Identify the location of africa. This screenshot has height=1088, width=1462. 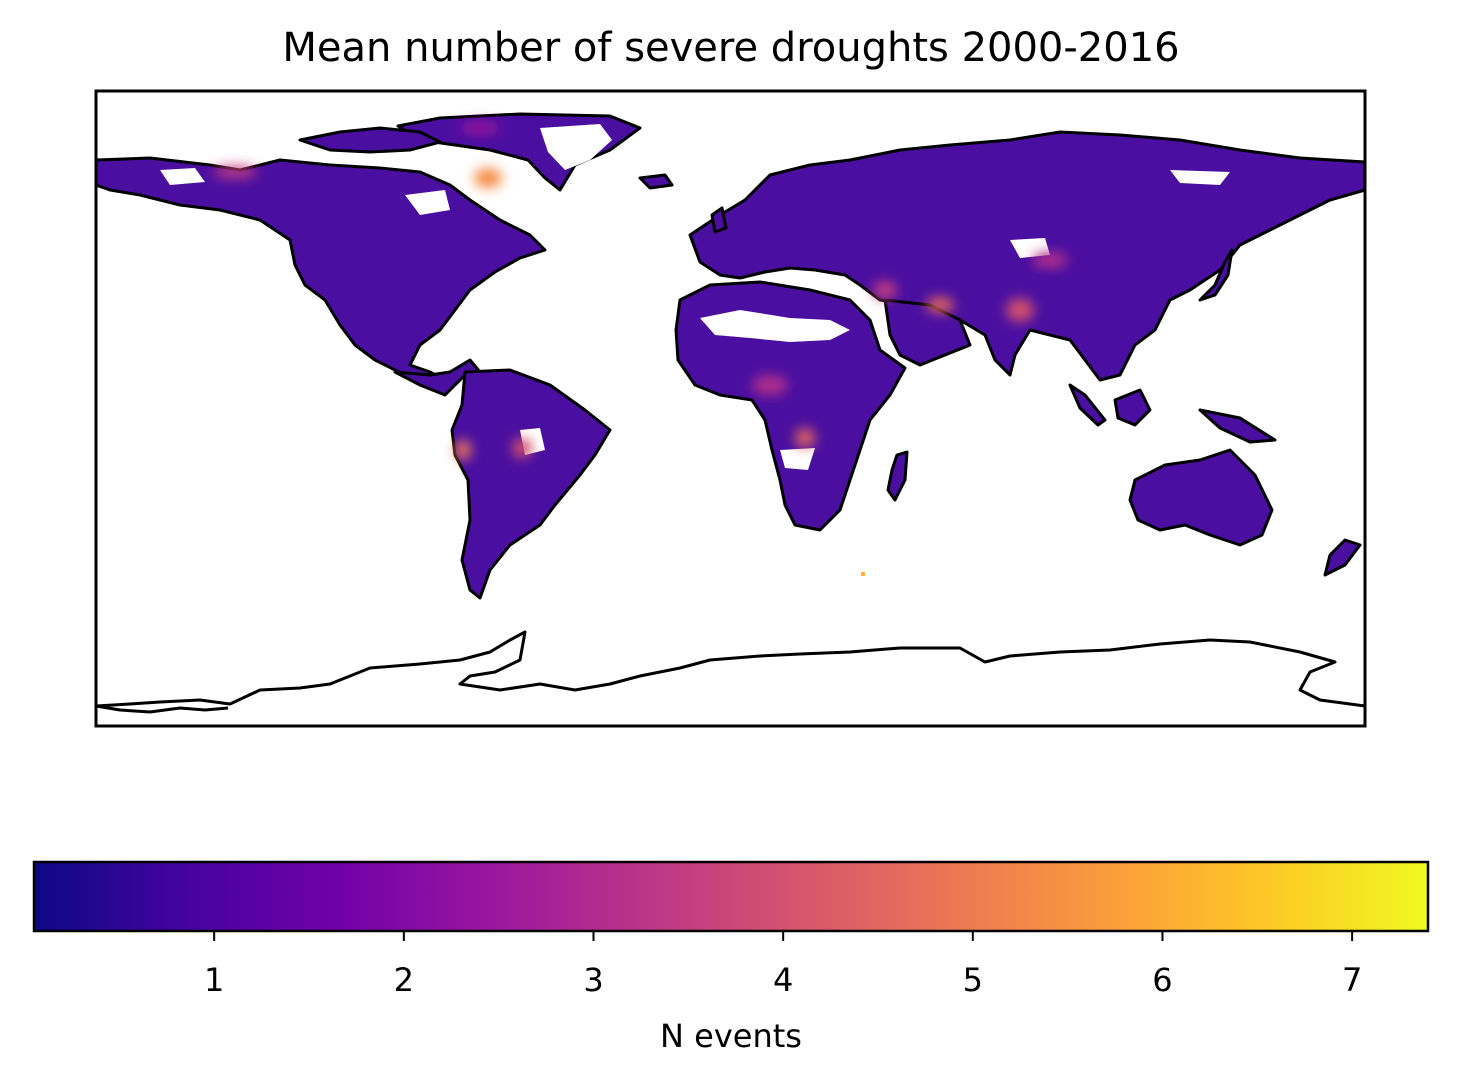
(790, 406).